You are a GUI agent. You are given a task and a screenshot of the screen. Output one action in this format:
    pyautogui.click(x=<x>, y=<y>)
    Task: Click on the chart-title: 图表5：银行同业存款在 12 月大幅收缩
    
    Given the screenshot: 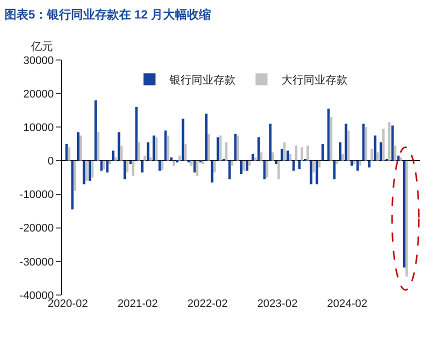 What is the action you would take?
    pyautogui.click(x=108, y=15)
    